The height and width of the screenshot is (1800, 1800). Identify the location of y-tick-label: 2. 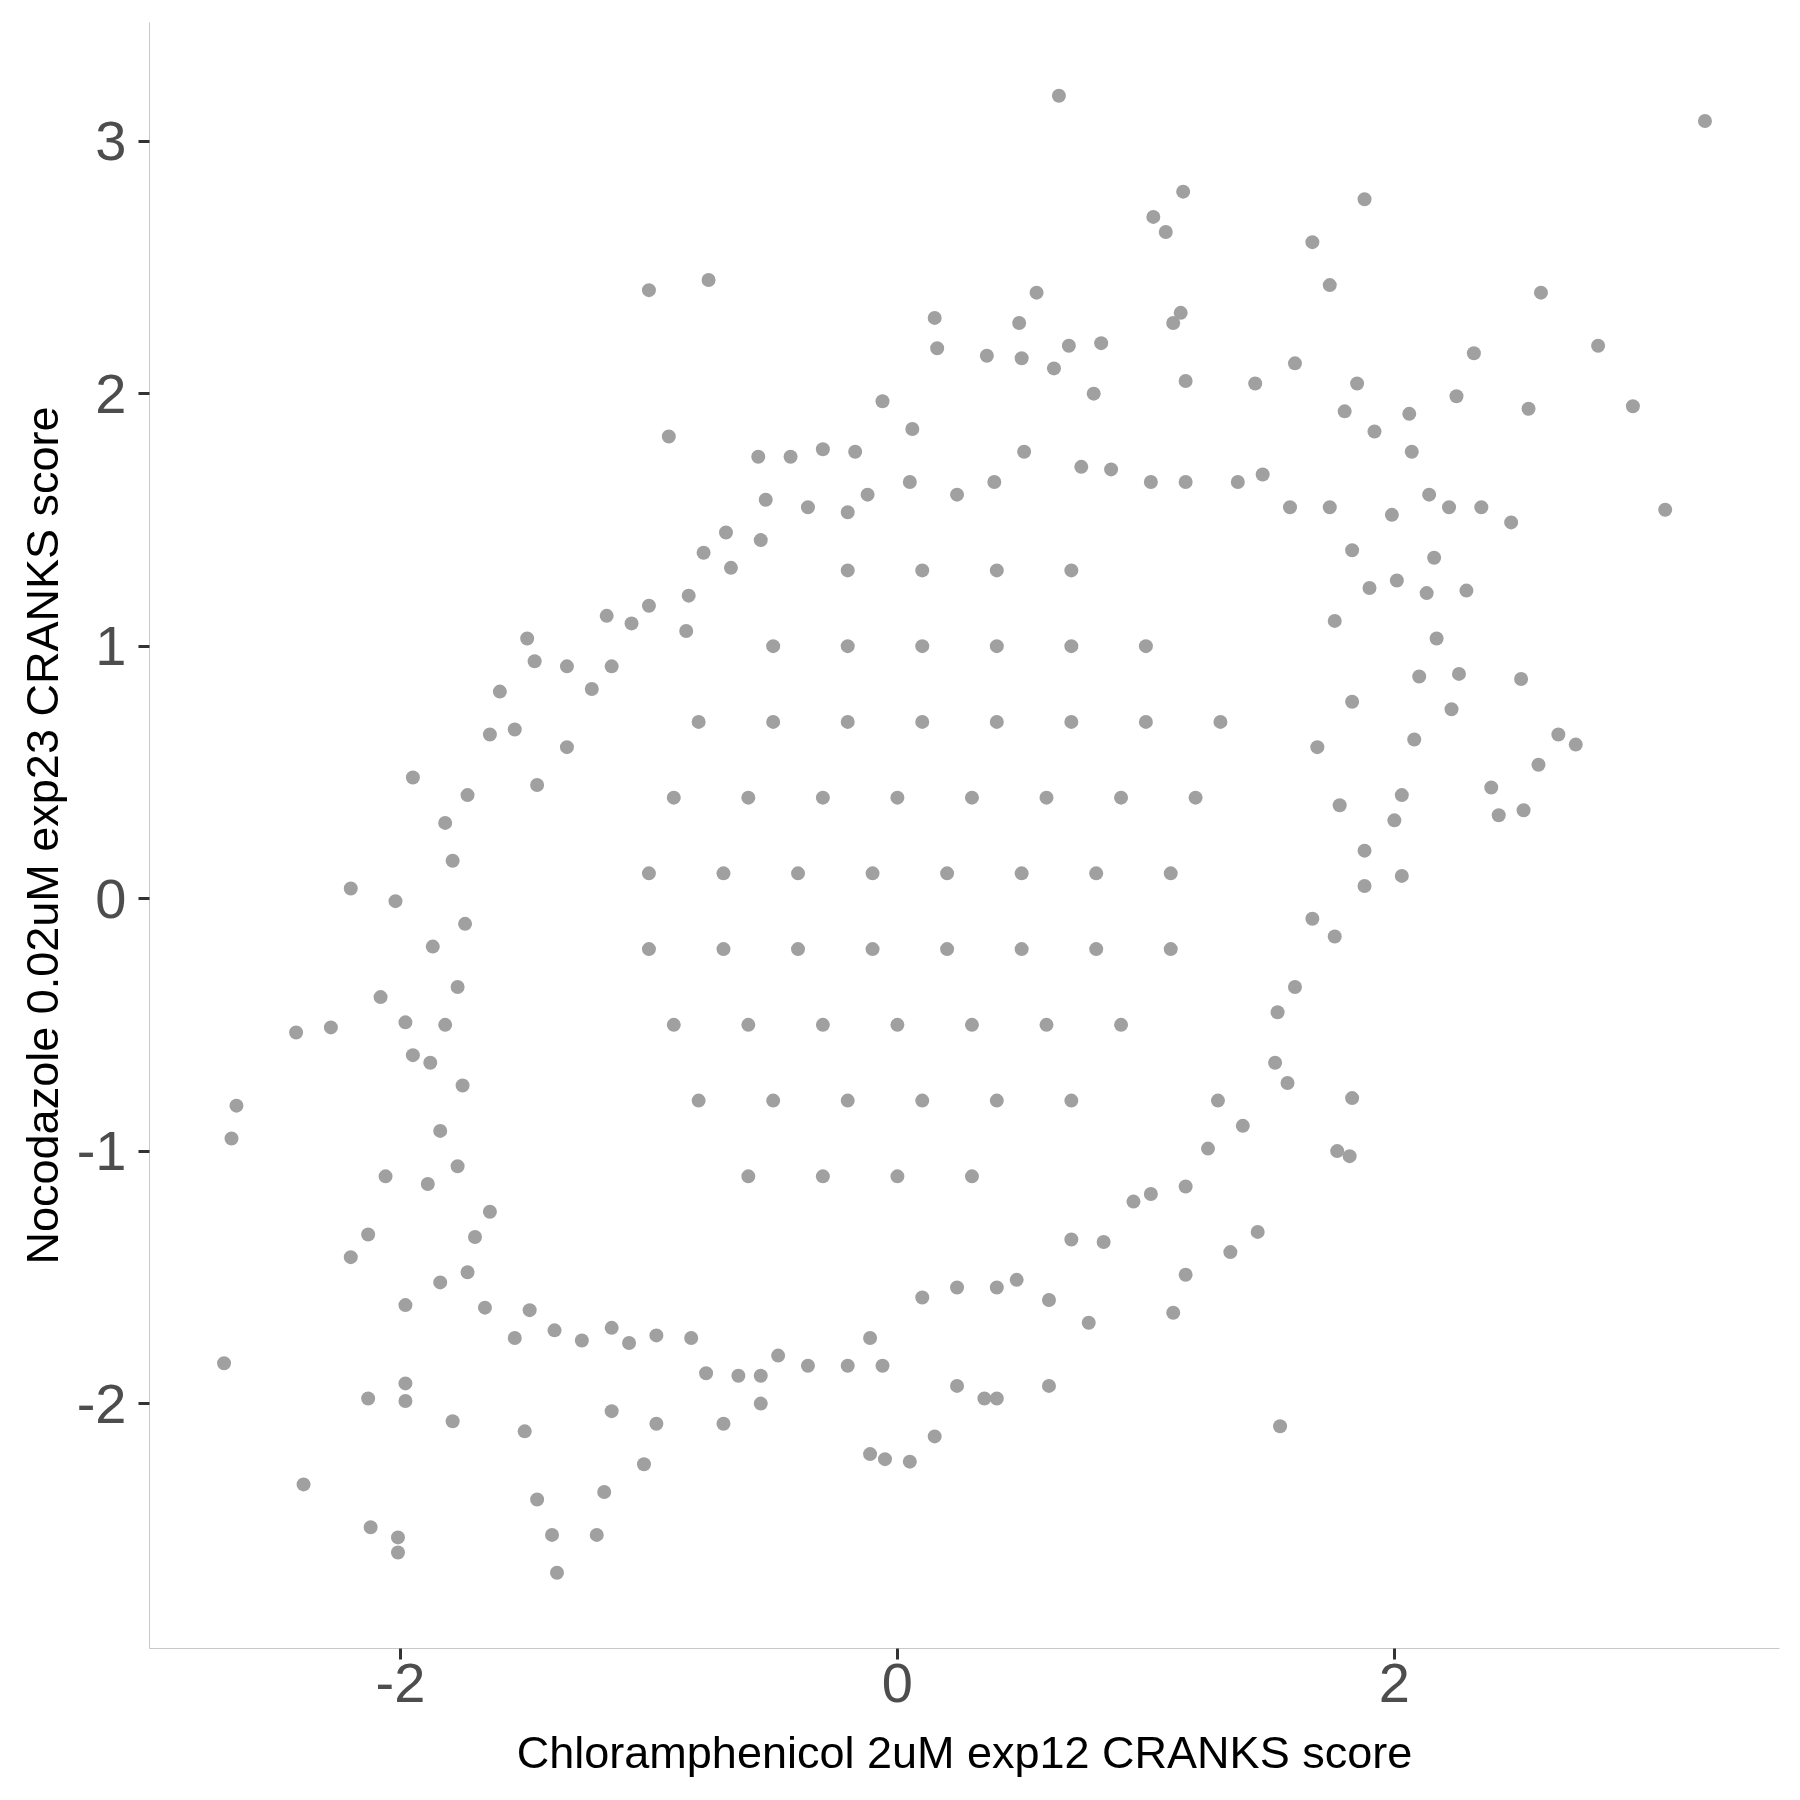
(111, 393).